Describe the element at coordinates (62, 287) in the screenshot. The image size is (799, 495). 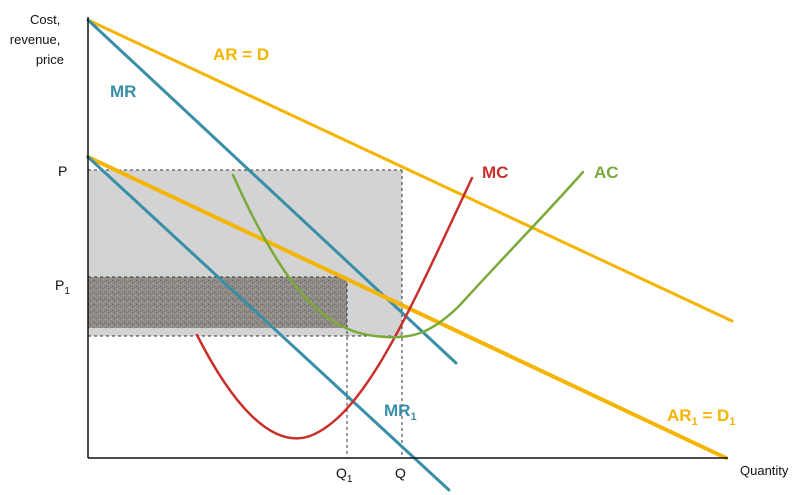
I see `tick-label-p1: P1` at that location.